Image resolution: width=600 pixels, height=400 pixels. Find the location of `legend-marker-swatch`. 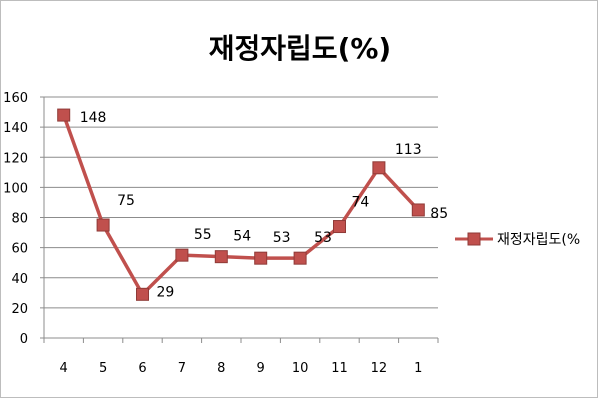

legend-marker-swatch is located at coordinates (474, 239).